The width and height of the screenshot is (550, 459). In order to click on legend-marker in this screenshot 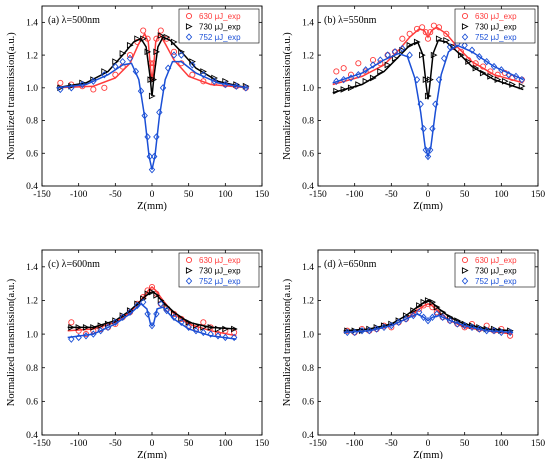, I will do `click(189, 270)`.